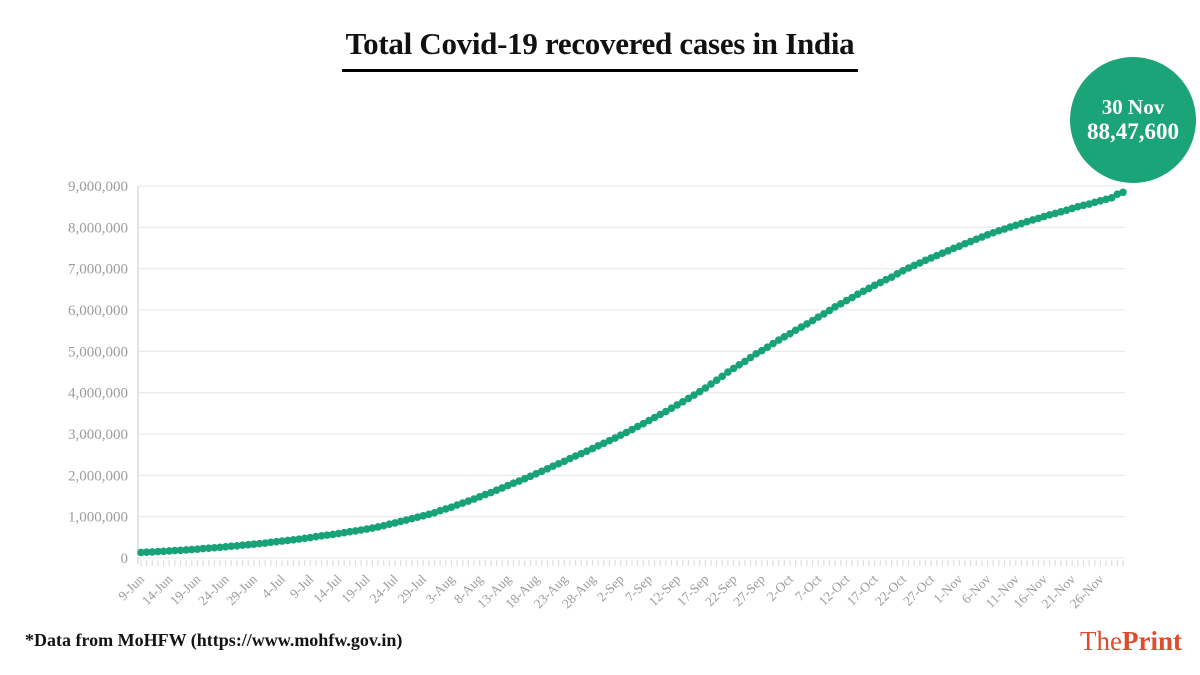 The height and width of the screenshot is (675, 1200). What do you see at coordinates (1152, 641) in the screenshot?
I see `logo-print: Print` at bounding box center [1152, 641].